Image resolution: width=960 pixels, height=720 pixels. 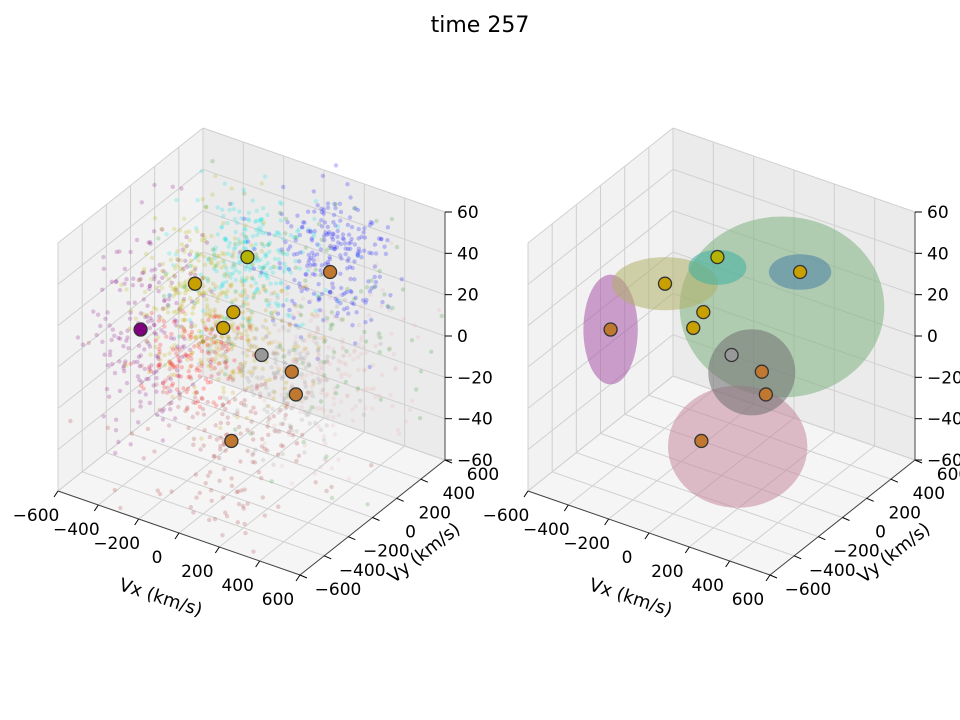 I want to click on x-tick-label: −200, so click(x=116, y=544).